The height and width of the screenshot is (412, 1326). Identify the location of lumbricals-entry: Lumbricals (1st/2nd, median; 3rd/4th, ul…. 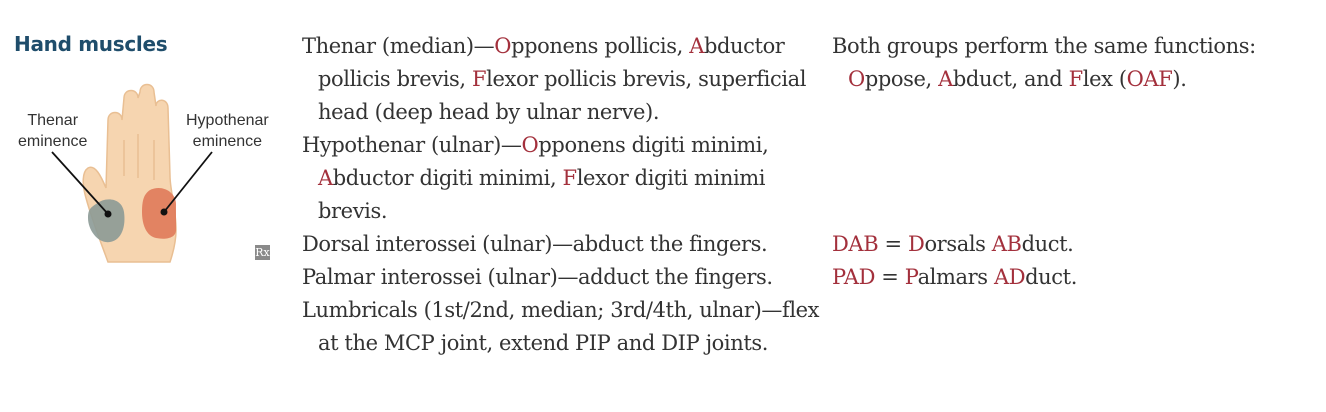
(561, 326).